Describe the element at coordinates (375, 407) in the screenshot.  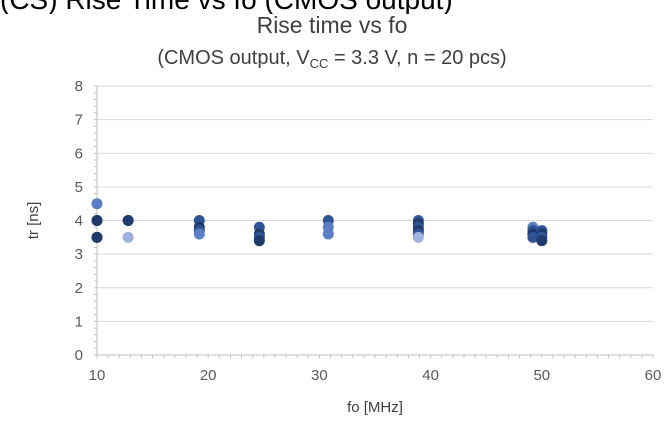
I see `x-axis-label: fo [MHz]` at that location.